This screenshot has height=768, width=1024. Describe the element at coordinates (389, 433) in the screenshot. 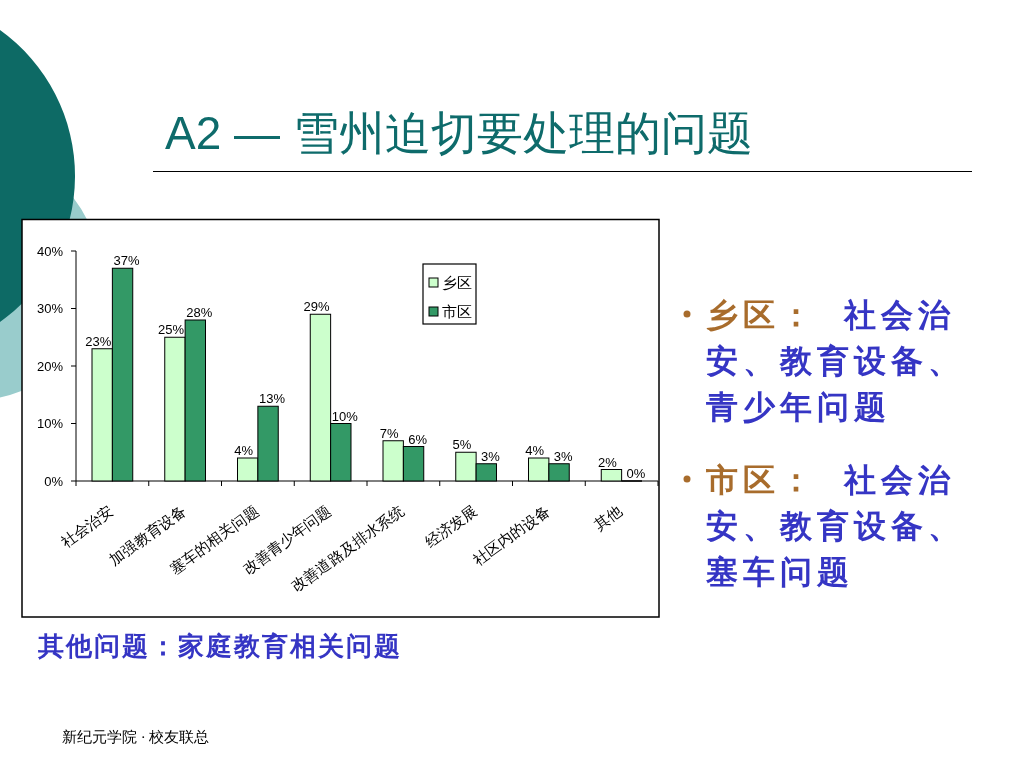

I see `data-label: 7%` at that location.